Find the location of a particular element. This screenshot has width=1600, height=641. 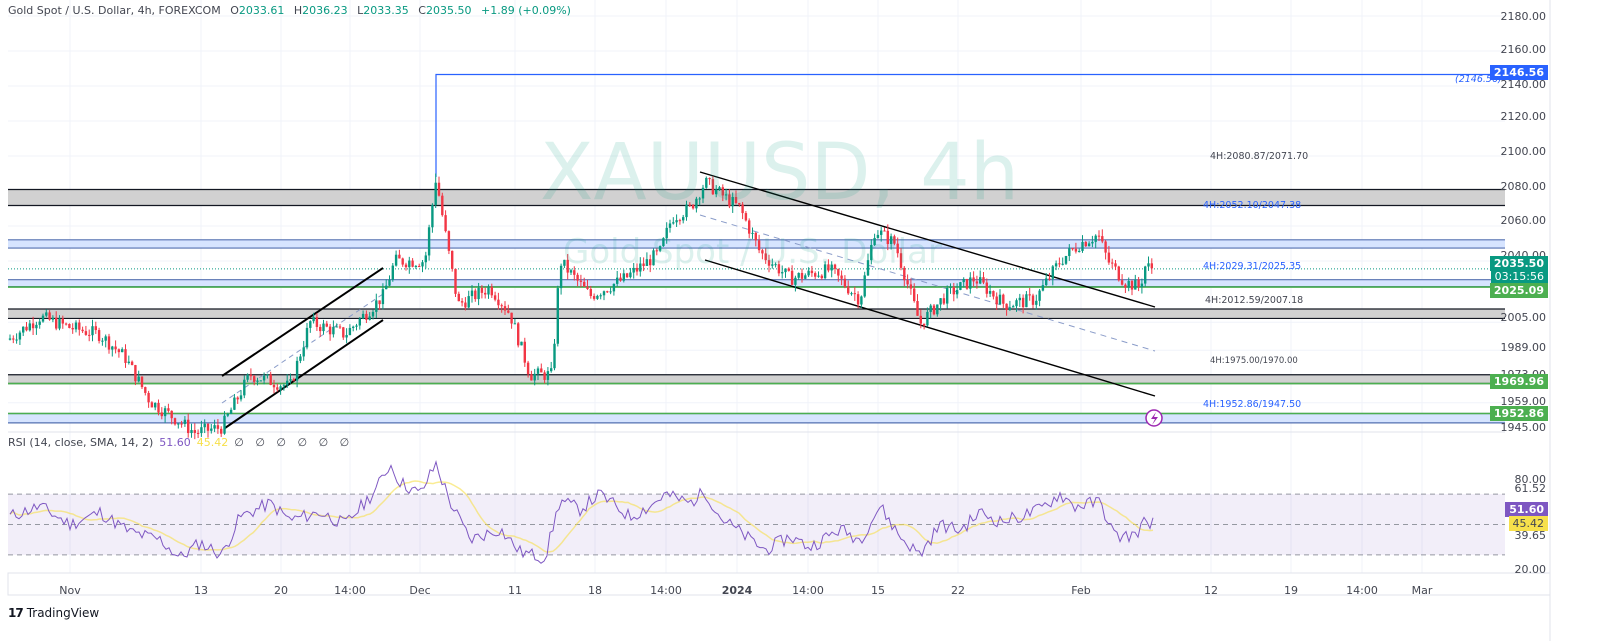

high-level-label: (2146.56) is located at coordinates (1478, 79).